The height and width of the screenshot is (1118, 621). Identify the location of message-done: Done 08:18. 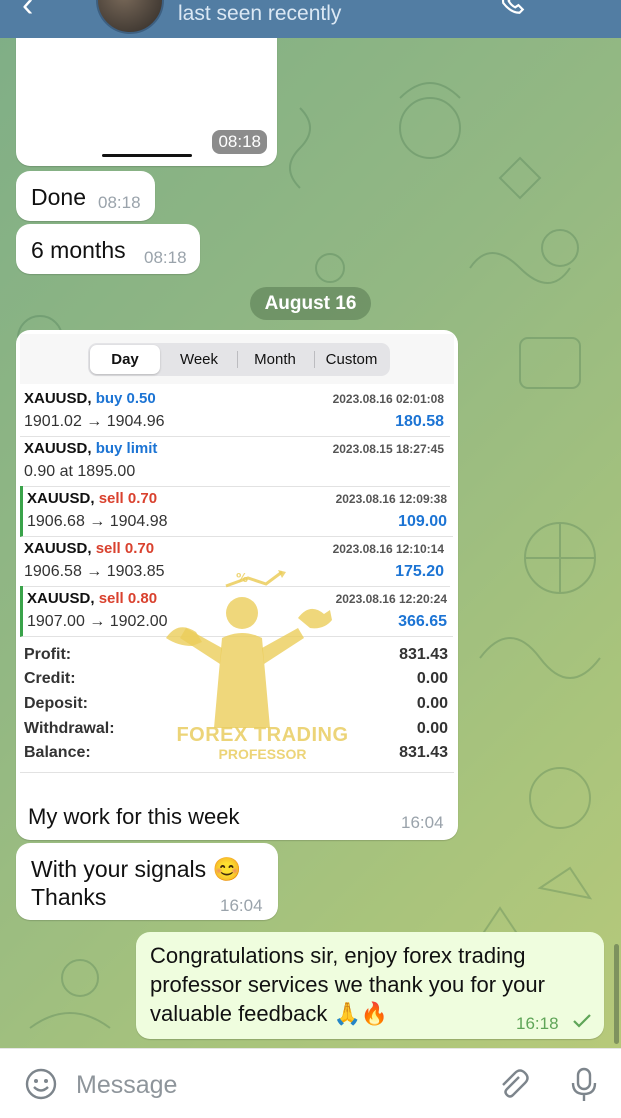
(85, 196).